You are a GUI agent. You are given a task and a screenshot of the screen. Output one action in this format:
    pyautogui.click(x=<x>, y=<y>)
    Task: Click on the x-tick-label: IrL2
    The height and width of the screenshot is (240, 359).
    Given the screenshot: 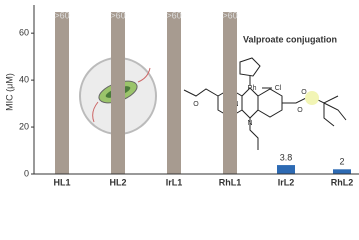 What is the action you would take?
    pyautogui.click(x=286, y=182)
    